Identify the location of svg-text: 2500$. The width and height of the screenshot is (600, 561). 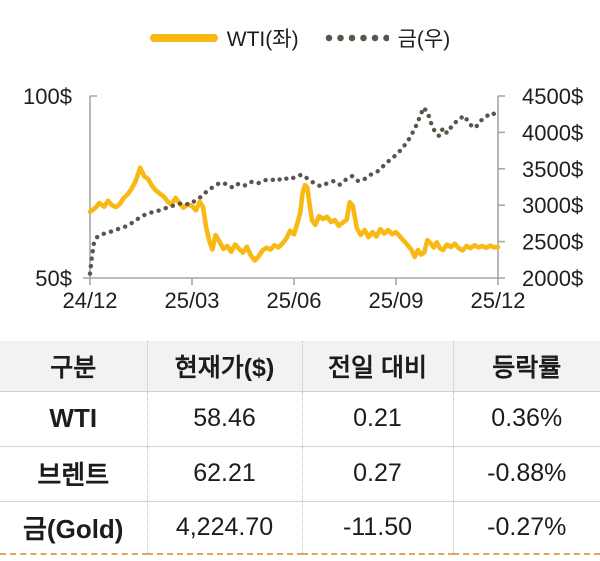
(552, 242).